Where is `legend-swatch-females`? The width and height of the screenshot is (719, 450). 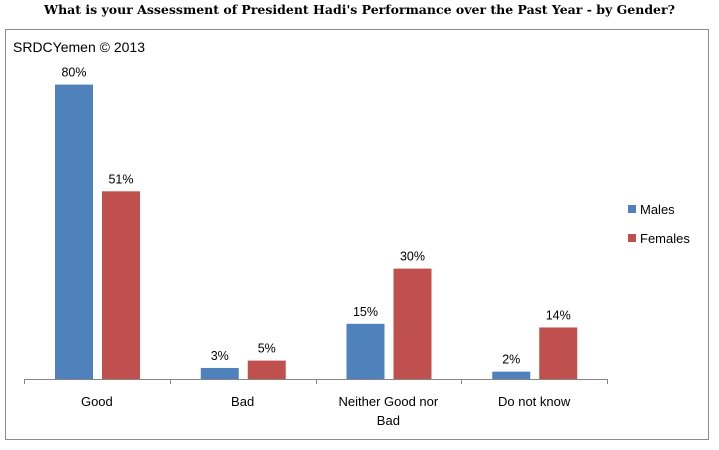
legend-swatch-females is located at coordinates (632, 238).